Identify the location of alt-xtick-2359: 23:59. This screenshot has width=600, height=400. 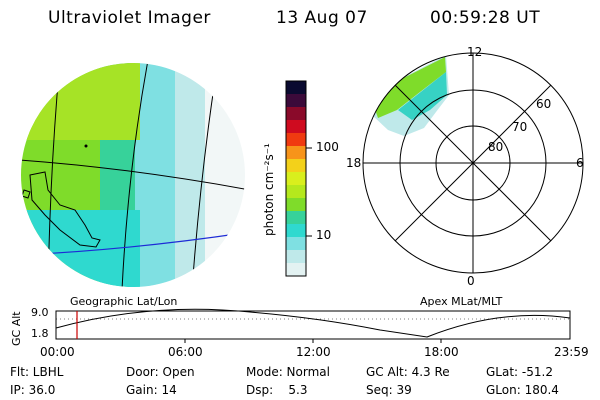
(571, 352).